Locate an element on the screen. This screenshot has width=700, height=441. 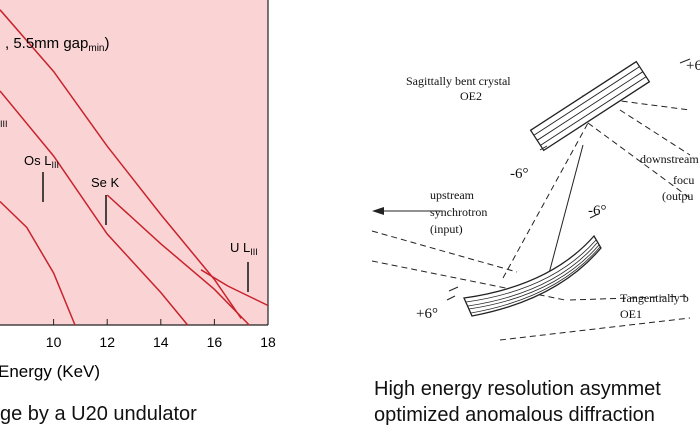
oe2-crystal is located at coordinates (590, 106).